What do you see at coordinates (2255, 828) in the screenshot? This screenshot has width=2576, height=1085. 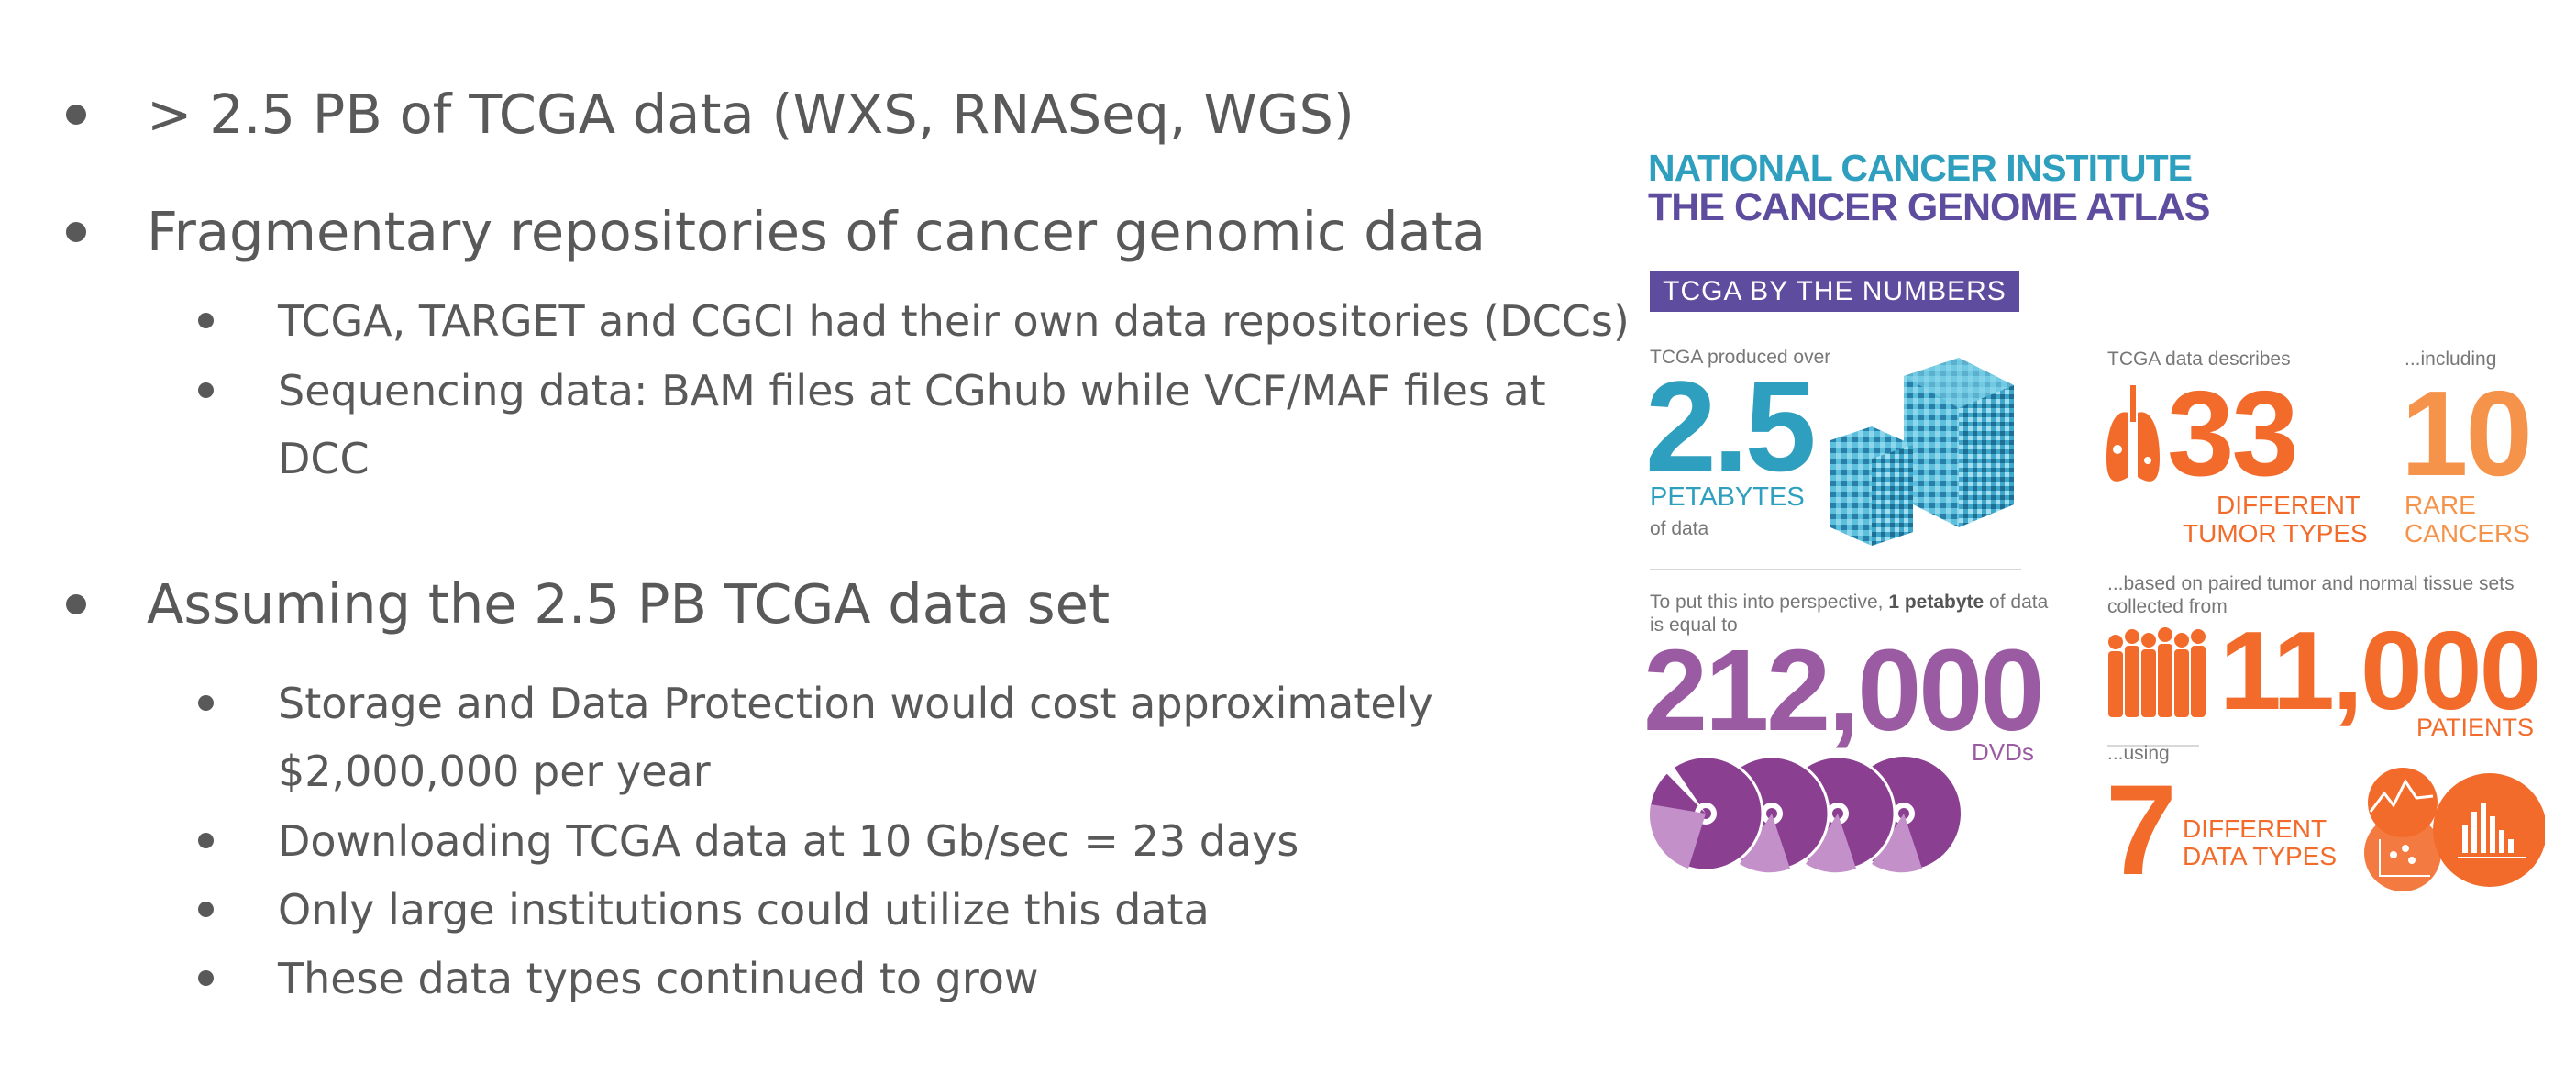 I see `data-types-label-1: DIFFERENT` at bounding box center [2255, 828].